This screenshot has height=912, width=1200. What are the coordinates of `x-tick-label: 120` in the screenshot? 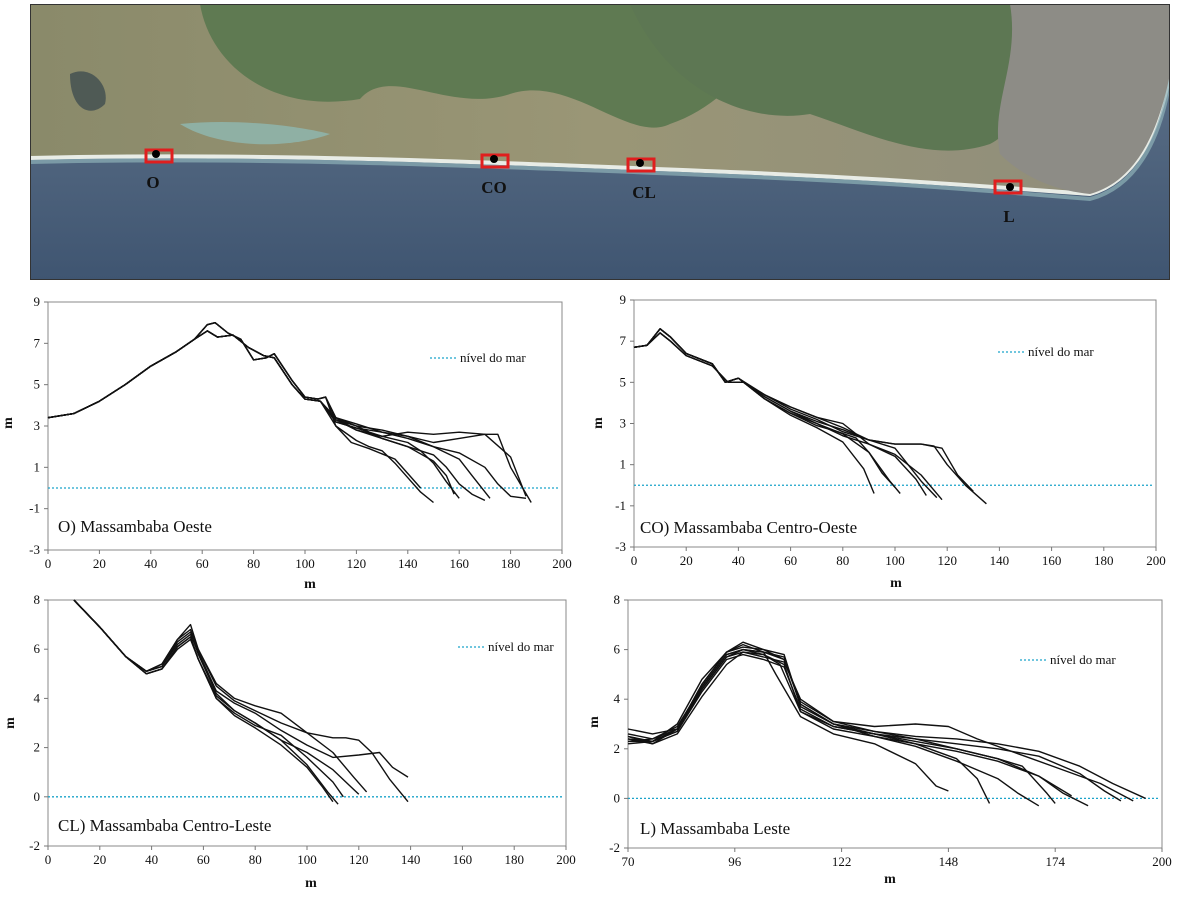 It's located at (357, 563).